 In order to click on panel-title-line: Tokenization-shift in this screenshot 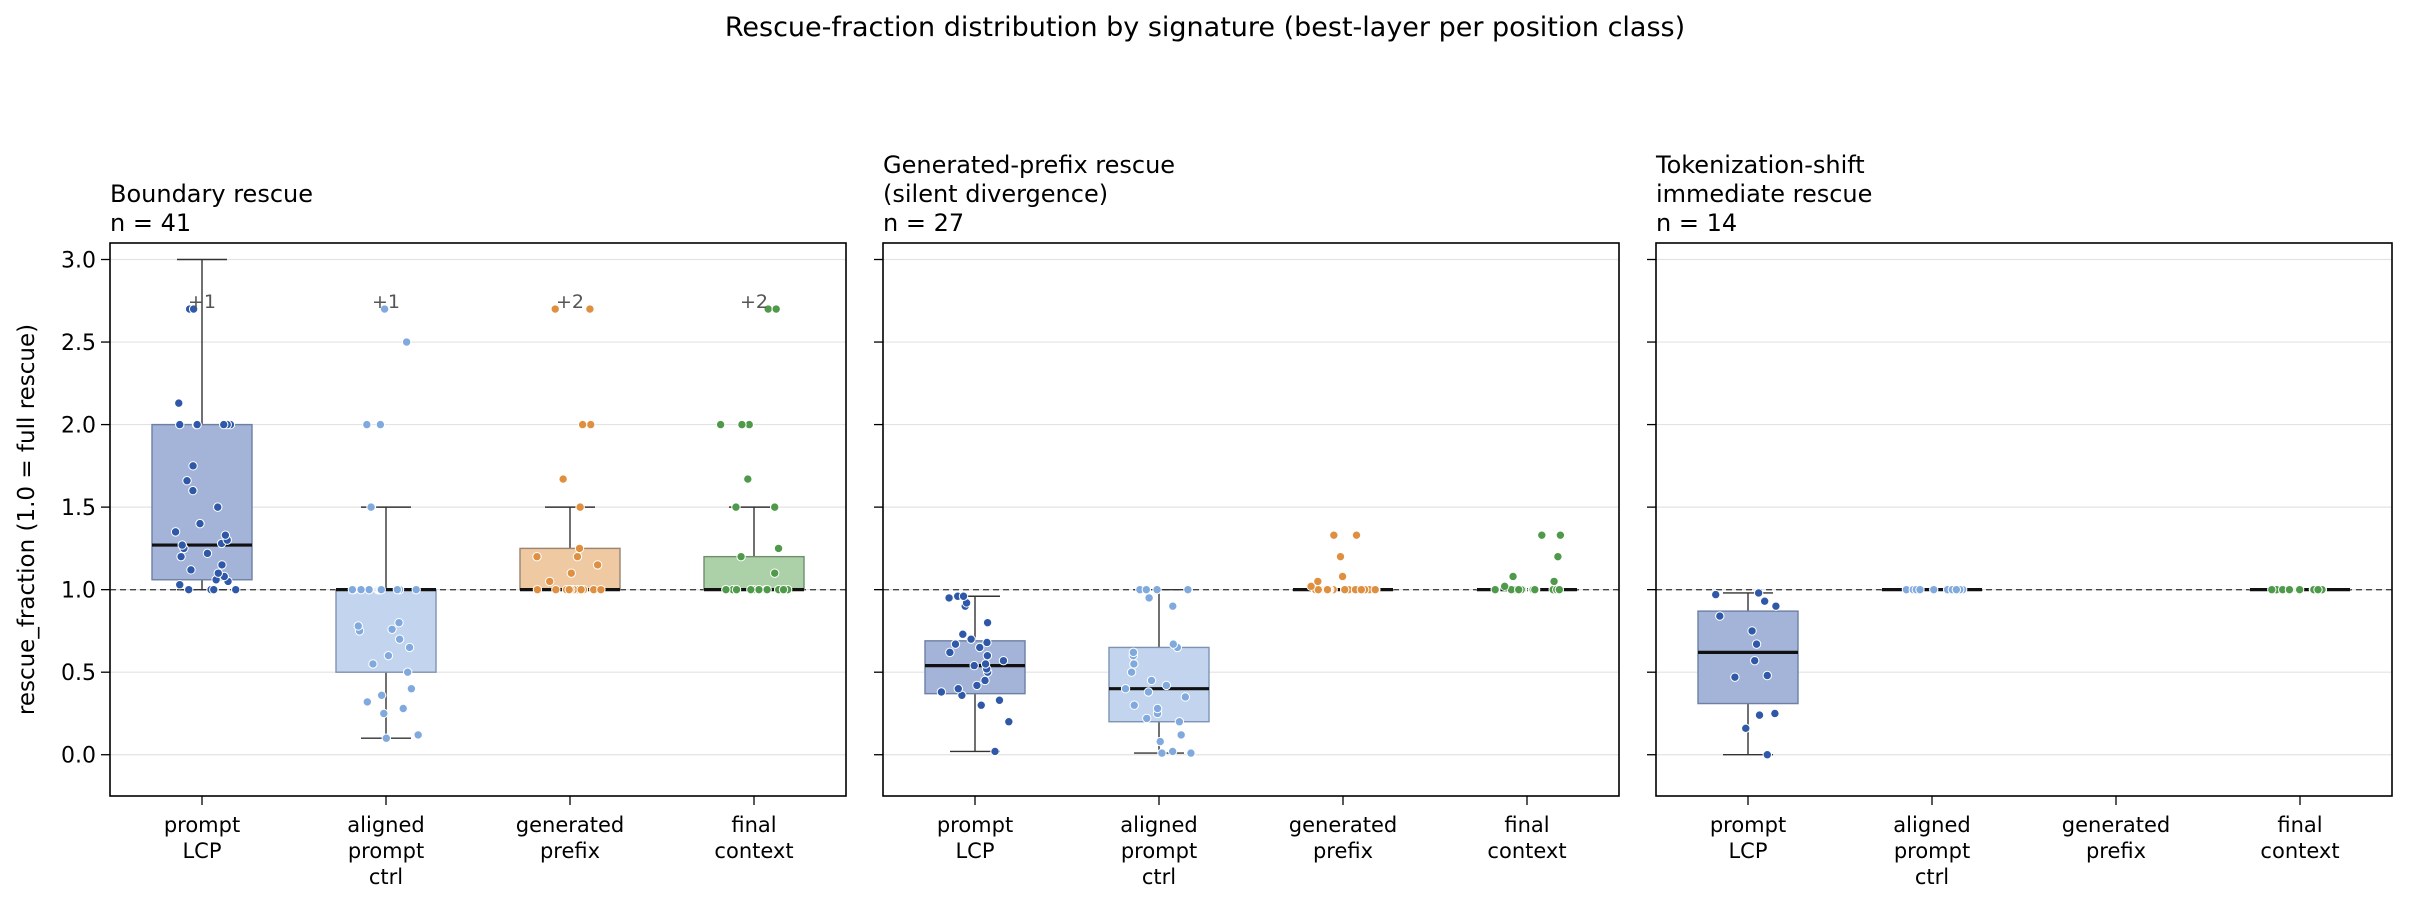, I will do `click(1760, 165)`.